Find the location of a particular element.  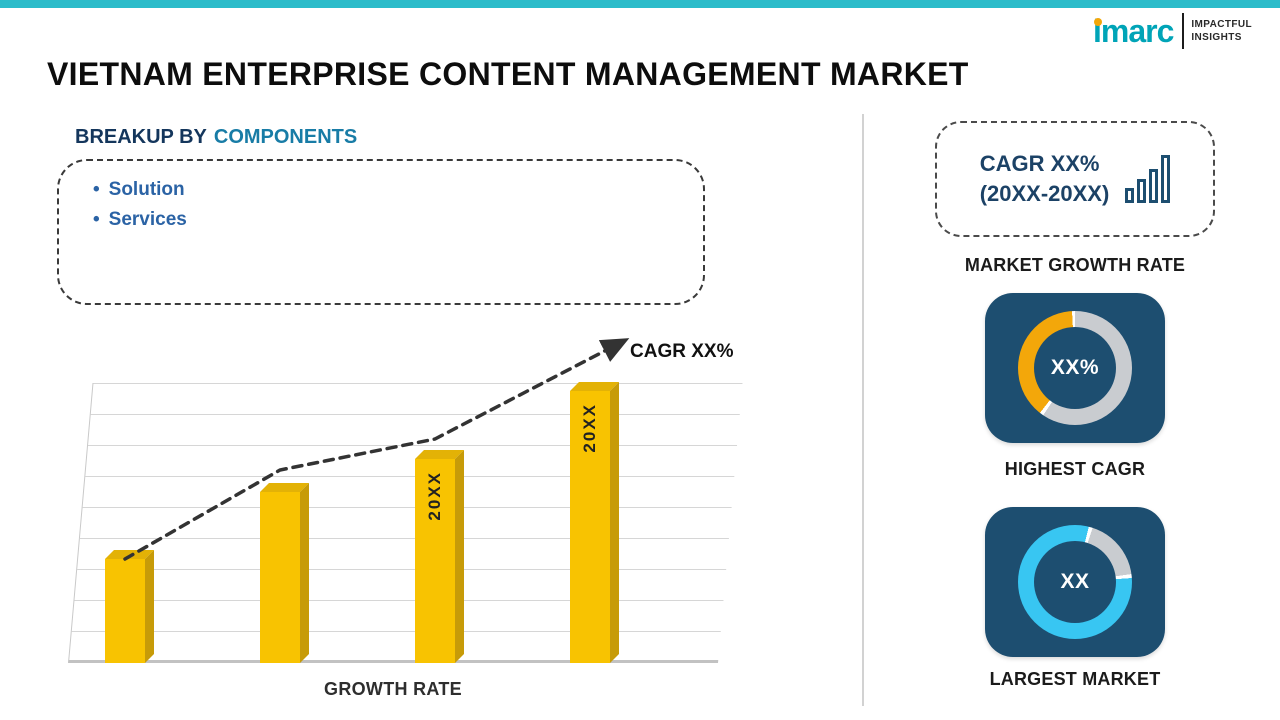

logo-dot-icon is located at coordinates (1097, 22).